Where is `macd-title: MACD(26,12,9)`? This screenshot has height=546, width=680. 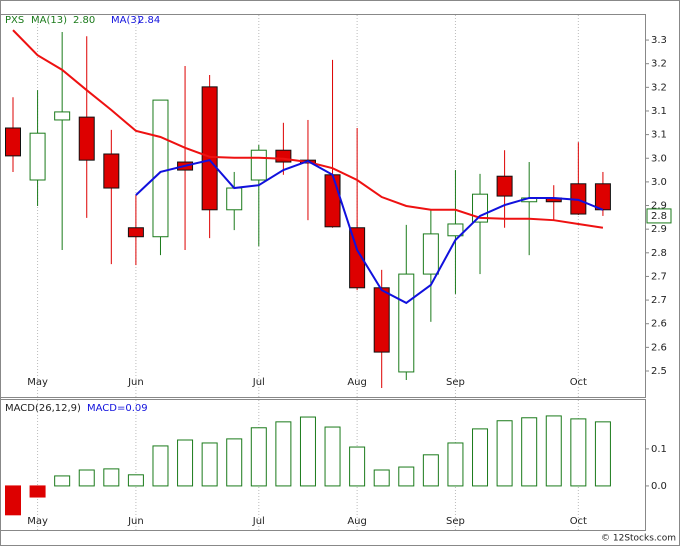
macd-title: MACD(26,12,9) is located at coordinates (43, 408).